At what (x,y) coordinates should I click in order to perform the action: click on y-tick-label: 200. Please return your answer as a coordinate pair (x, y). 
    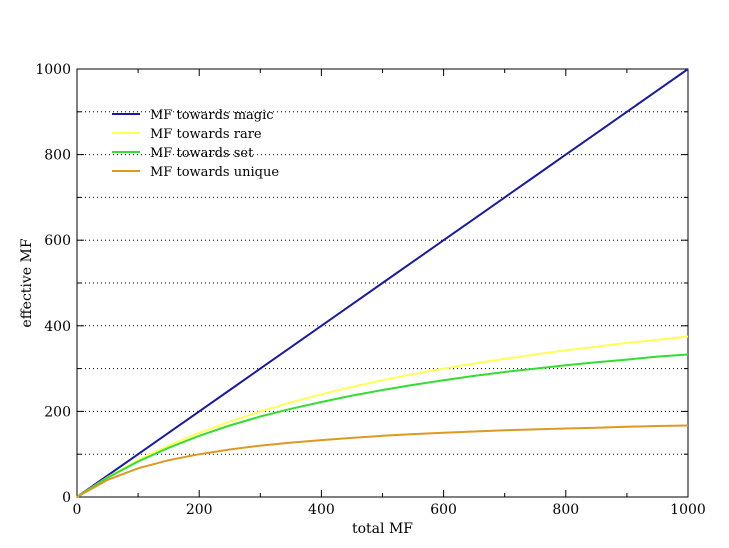
    Looking at the image, I should click on (57, 412).